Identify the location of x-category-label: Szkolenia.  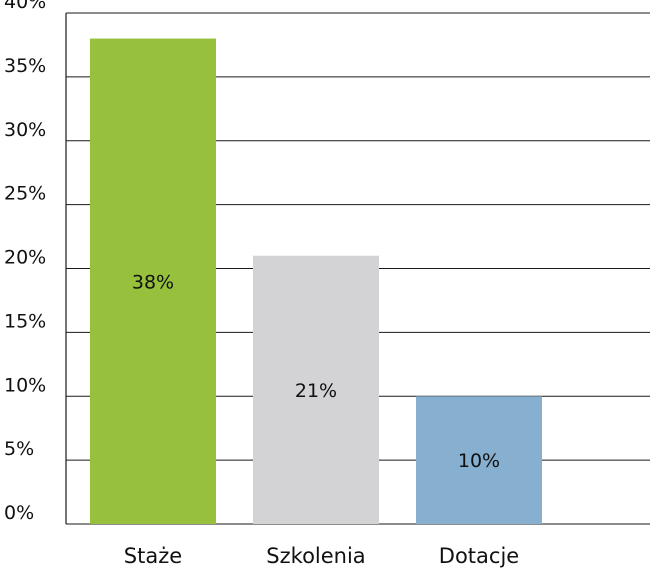
(315, 556).